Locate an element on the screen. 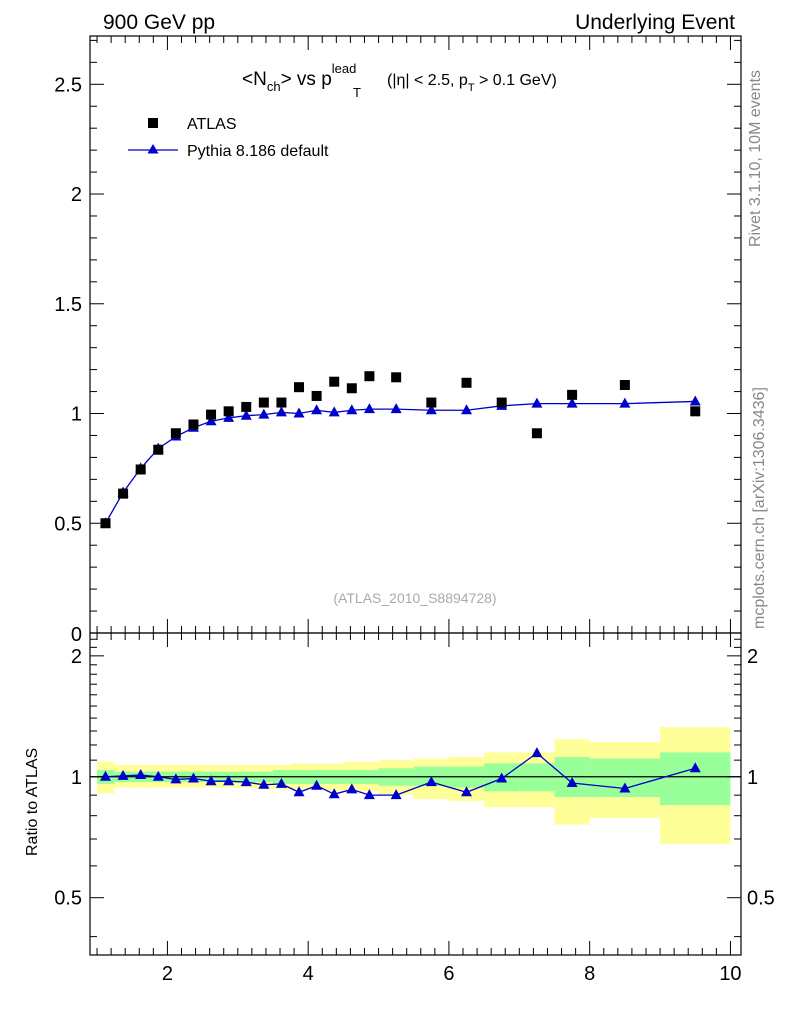  main-ytick-label: 2.5 is located at coordinates (68, 85).